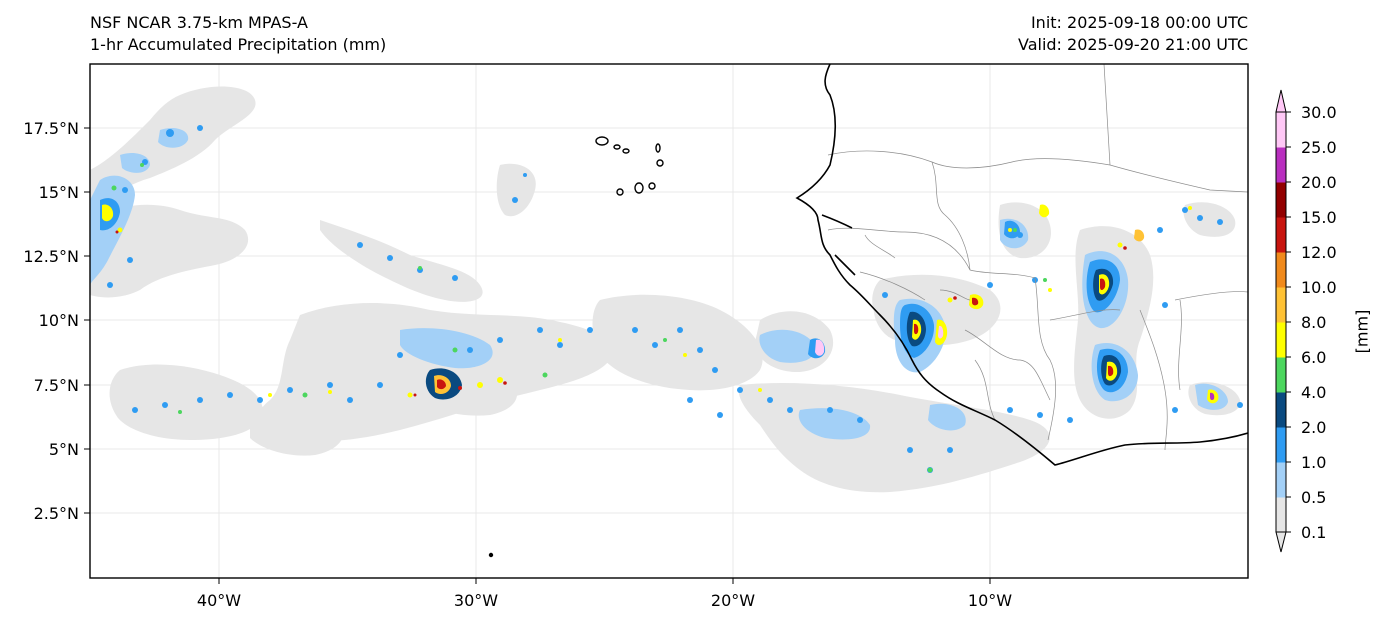 Image resolution: width=1384 pixels, height=623 pixels. What do you see at coordinates (1313, 392) in the screenshot?
I see `colorbar-tick-label: 4.0` at bounding box center [1313, 392].